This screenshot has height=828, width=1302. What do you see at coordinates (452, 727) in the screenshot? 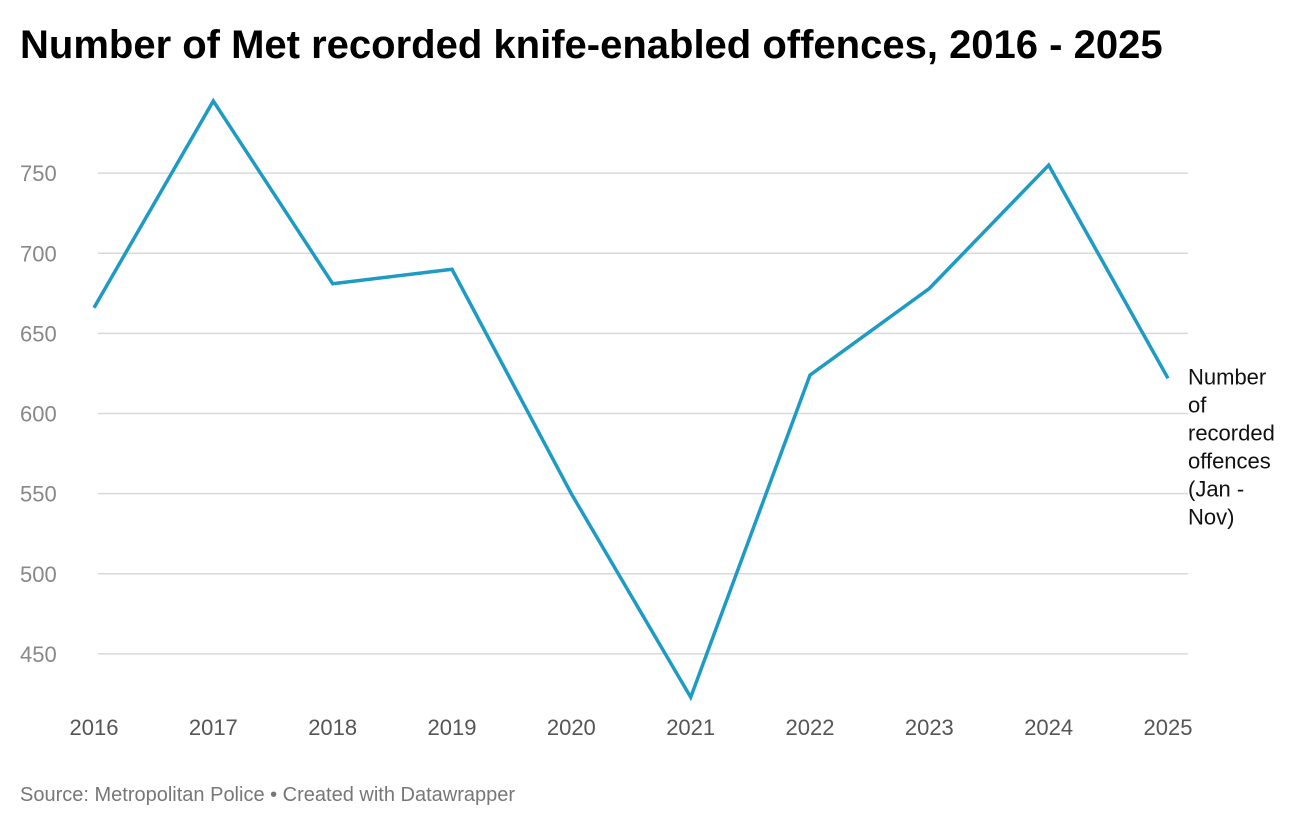
I see `x-tick-label: 2019` at bounding box center [452, 727].